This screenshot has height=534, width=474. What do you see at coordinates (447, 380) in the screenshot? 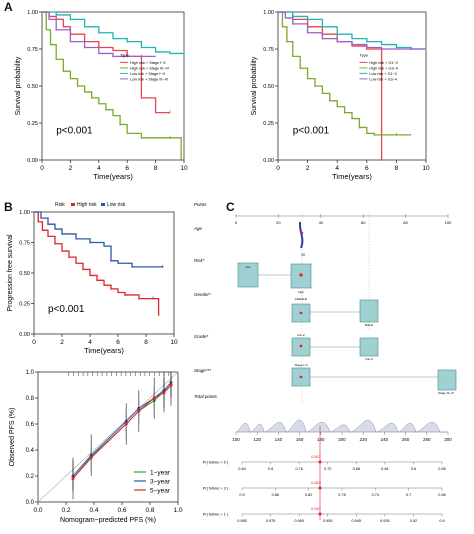
I see `stage-box-late` at bounding box center [447, 380].